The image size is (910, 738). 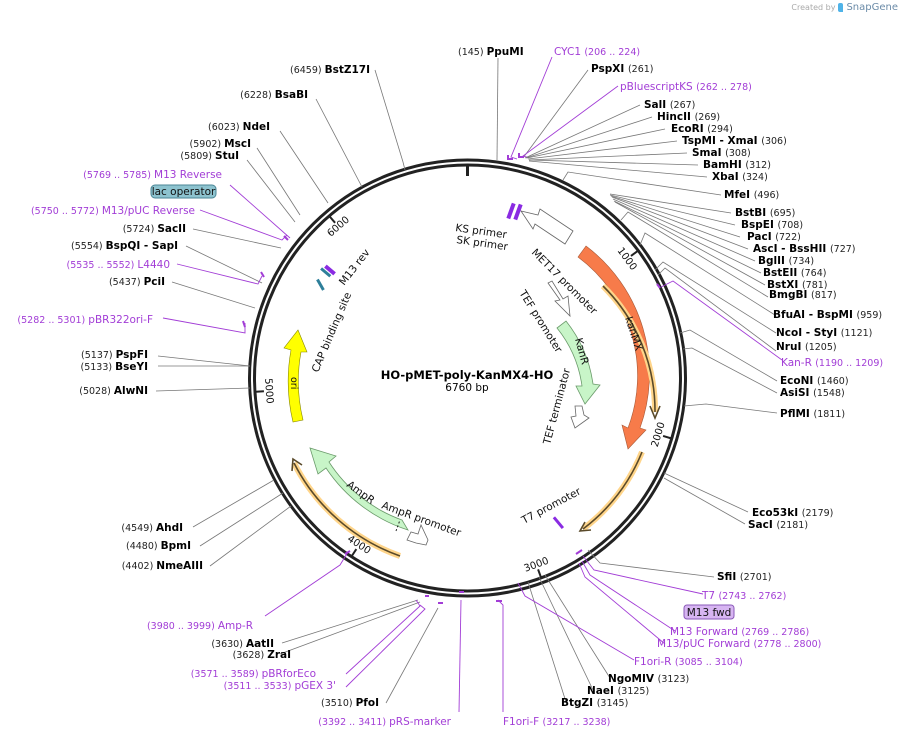 What do you see at coordinates (113, 211) in the screenshot?
I see `primer-label: (5750 .. 5772) M13/pUC Reverse` at bounding box center [113, 211].